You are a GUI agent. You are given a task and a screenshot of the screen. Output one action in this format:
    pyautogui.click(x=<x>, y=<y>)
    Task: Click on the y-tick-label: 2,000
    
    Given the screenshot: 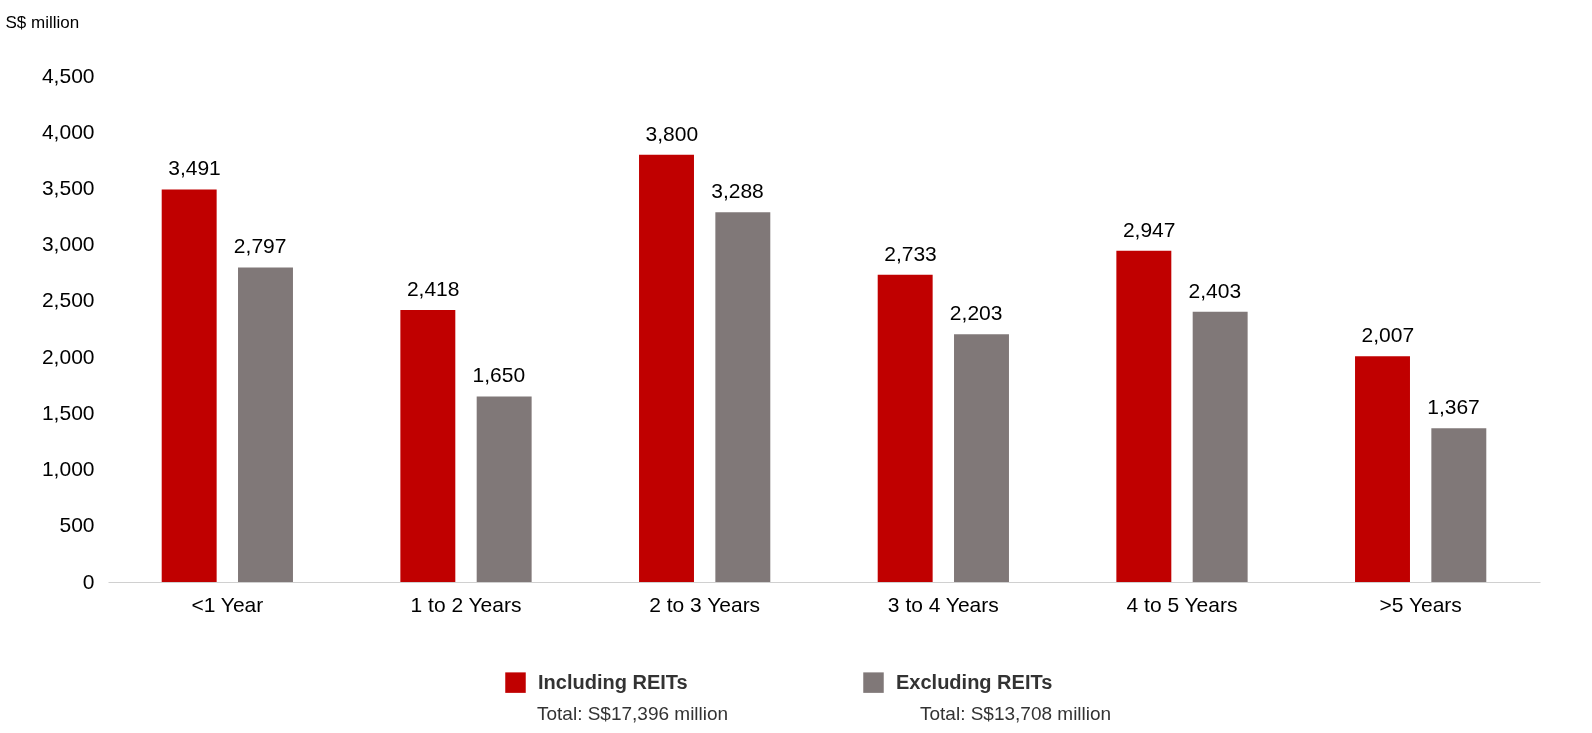 What is the action you would take?
    pyautogui.click(x=68, y=356)
    